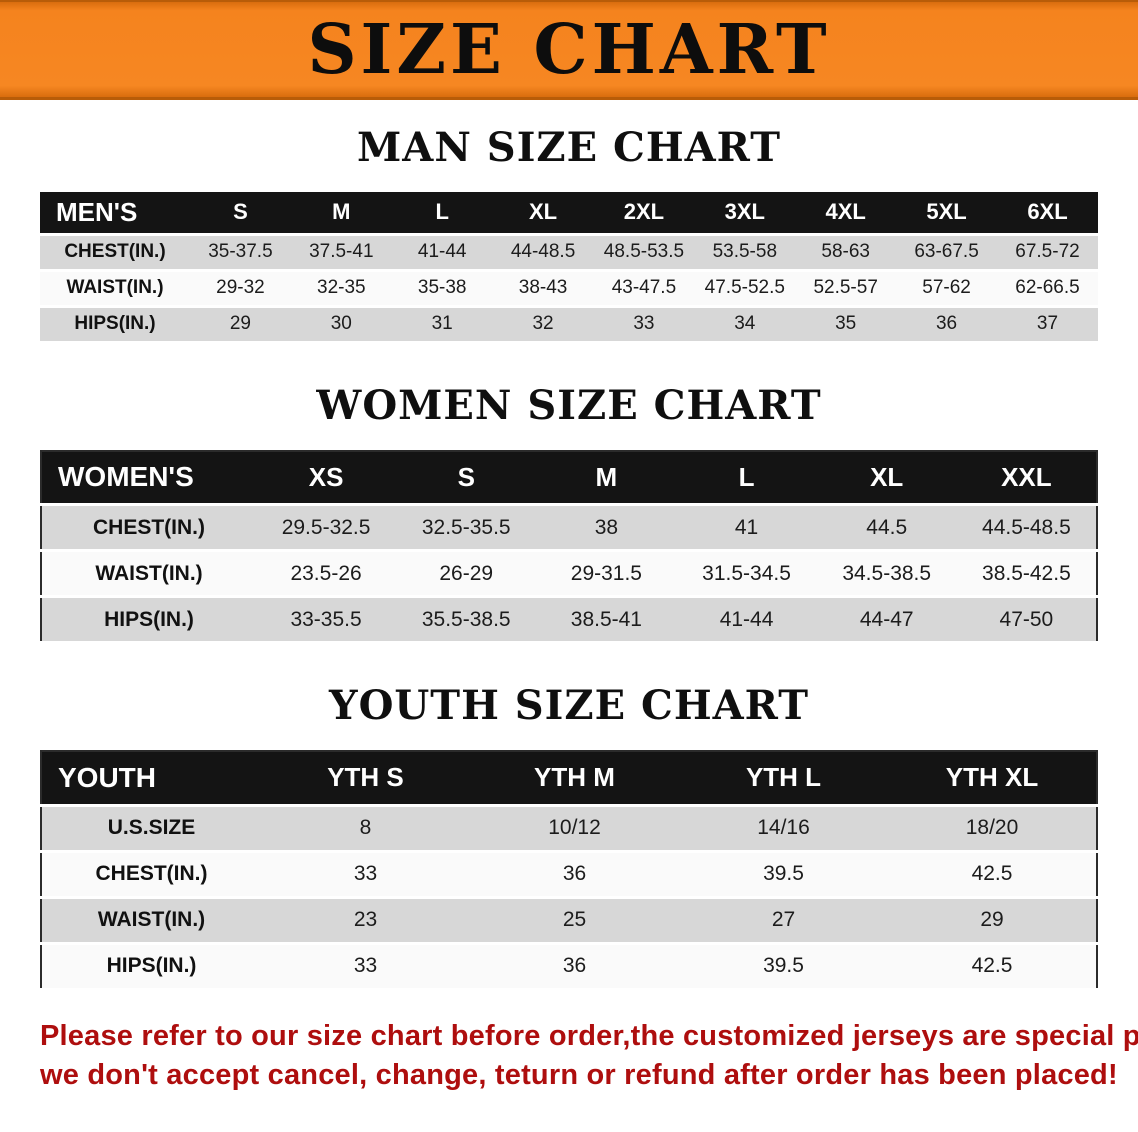  What do you see at coordinates (846, 289) in the screenshot?
I see `cell: 52.5-57` at bounding box center [846, 289].